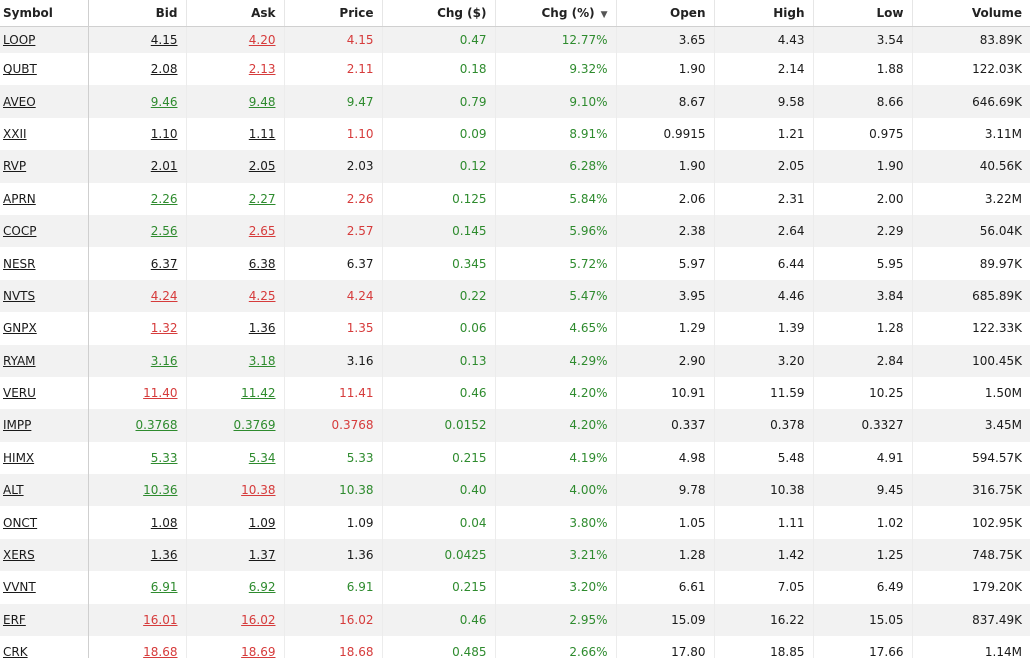  Describe the element at coordinates (262, 231) in the screenshot. I see `ask-link: 2.65` at that location.